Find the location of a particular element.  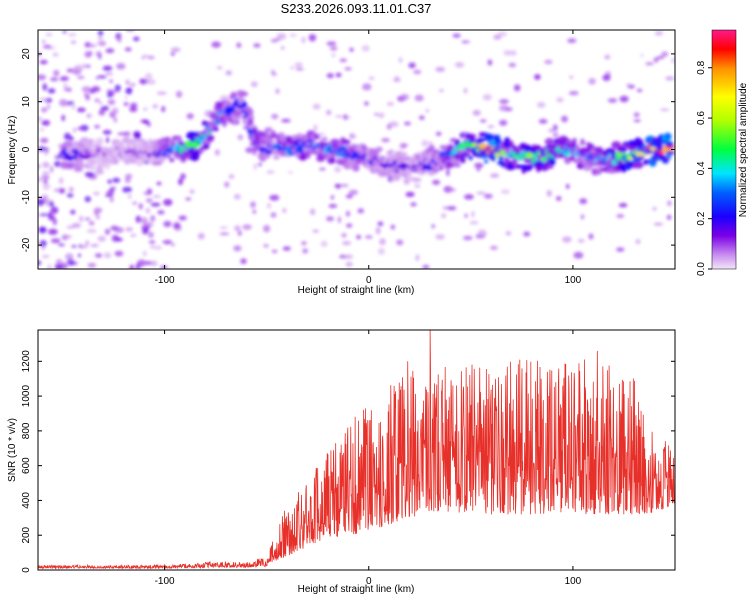

snr-ytick-label: 200 is located at coordinates (26, 534).